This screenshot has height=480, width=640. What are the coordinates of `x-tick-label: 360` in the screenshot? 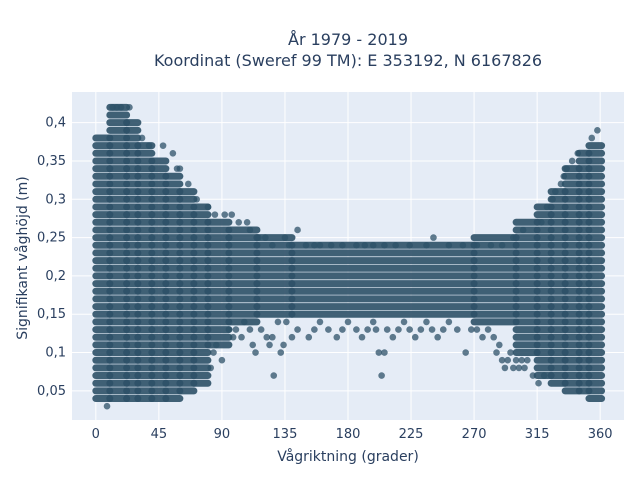 It's located at (600, 434).